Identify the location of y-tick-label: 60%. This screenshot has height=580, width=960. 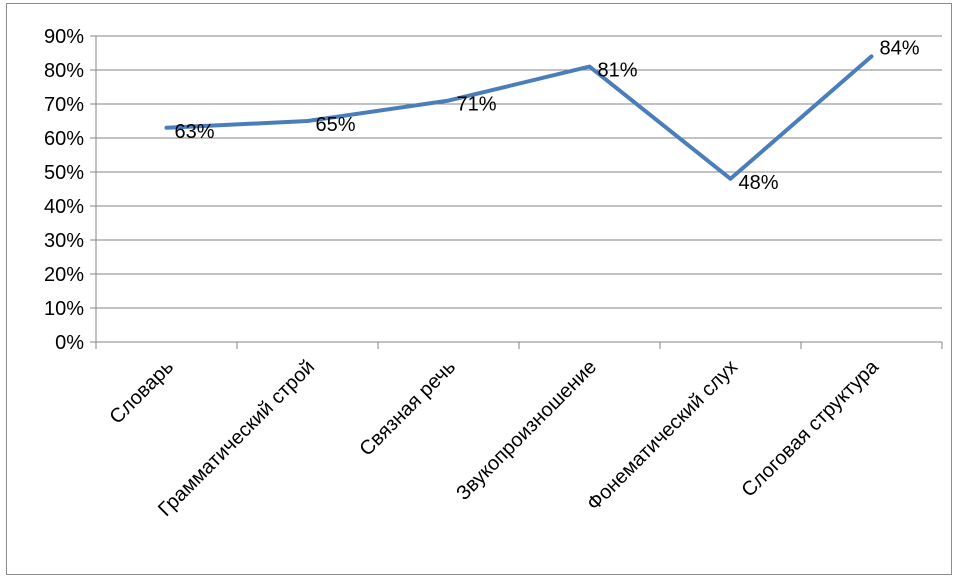
(64, 139).